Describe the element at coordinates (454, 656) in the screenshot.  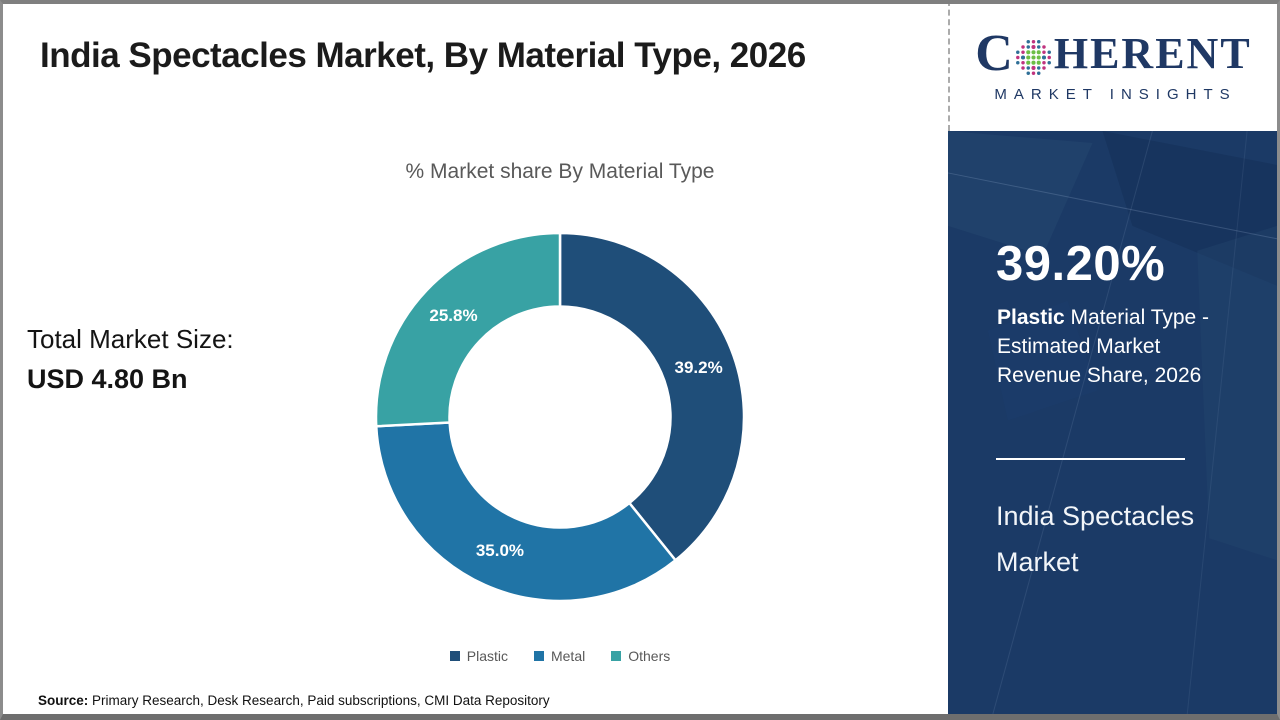
I see `legend-swatch-plastic` at that location.